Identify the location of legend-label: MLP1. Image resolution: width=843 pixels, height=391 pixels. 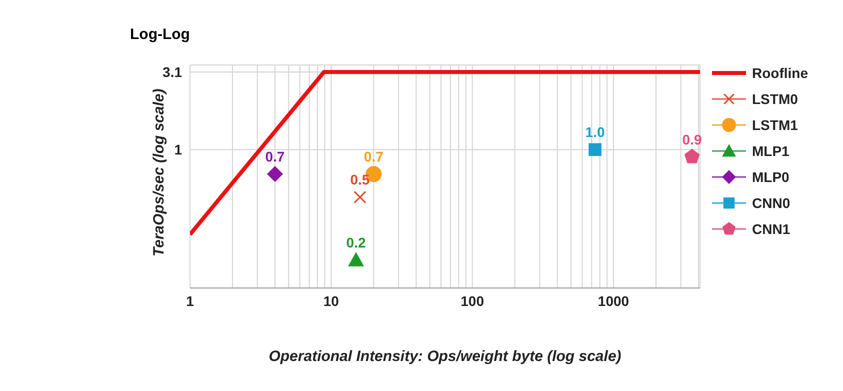
(771, 151).